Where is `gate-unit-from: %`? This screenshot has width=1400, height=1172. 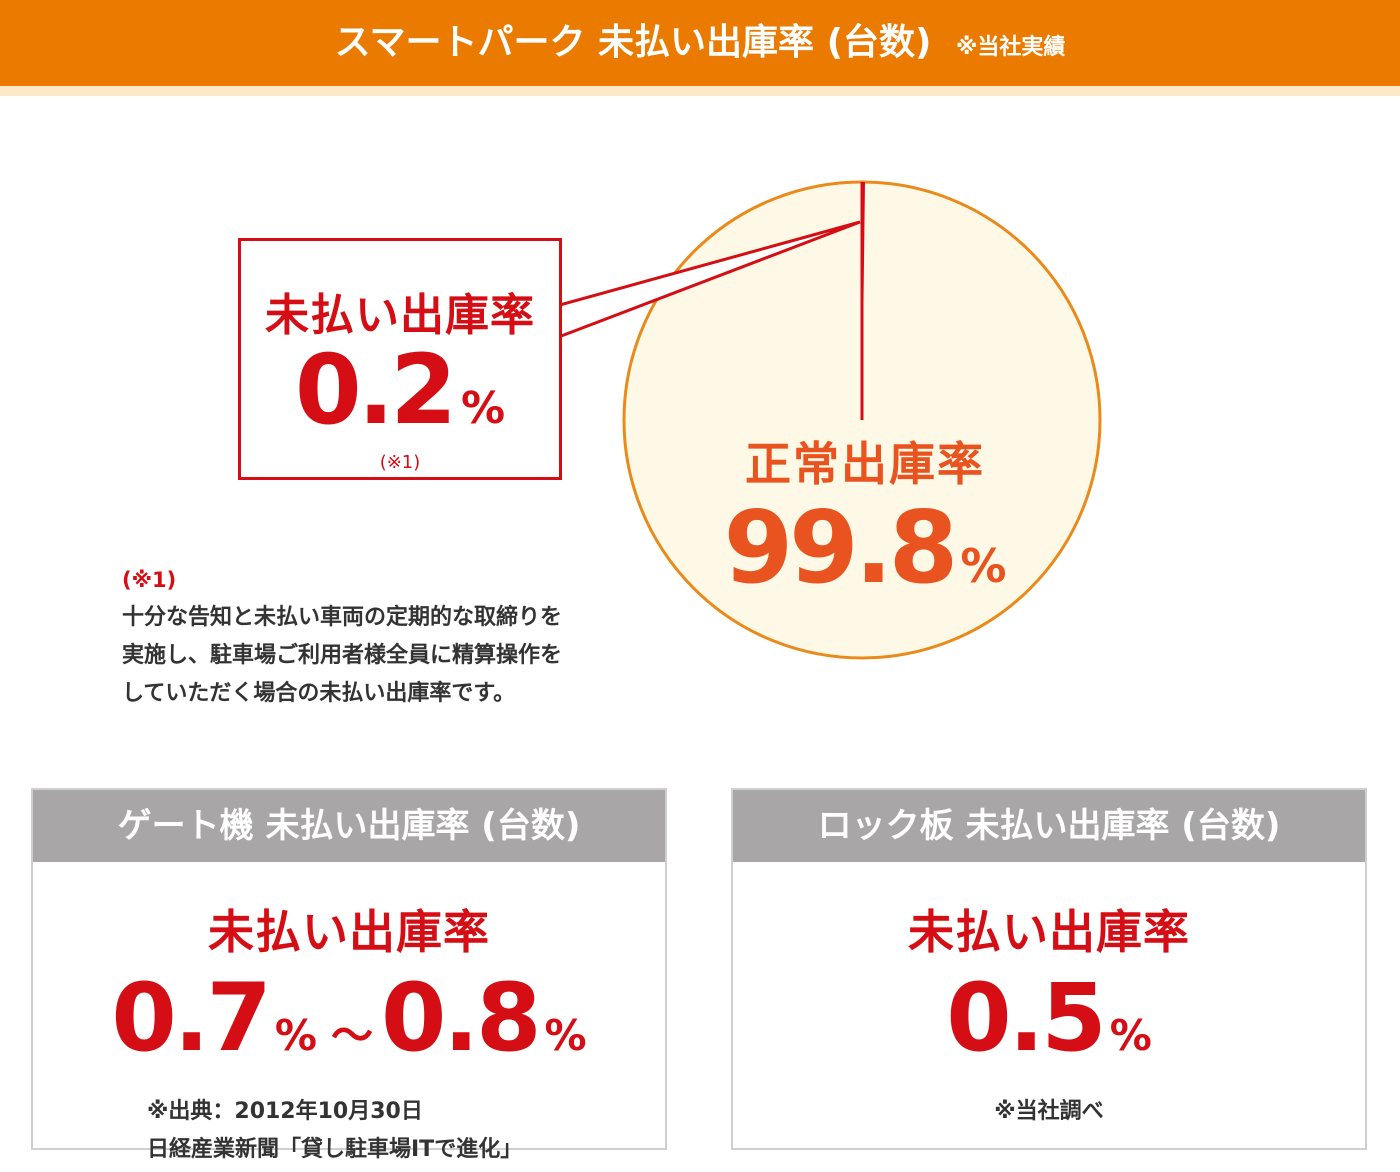 gate-unit-from: % is located at coordinates (295, 1035).